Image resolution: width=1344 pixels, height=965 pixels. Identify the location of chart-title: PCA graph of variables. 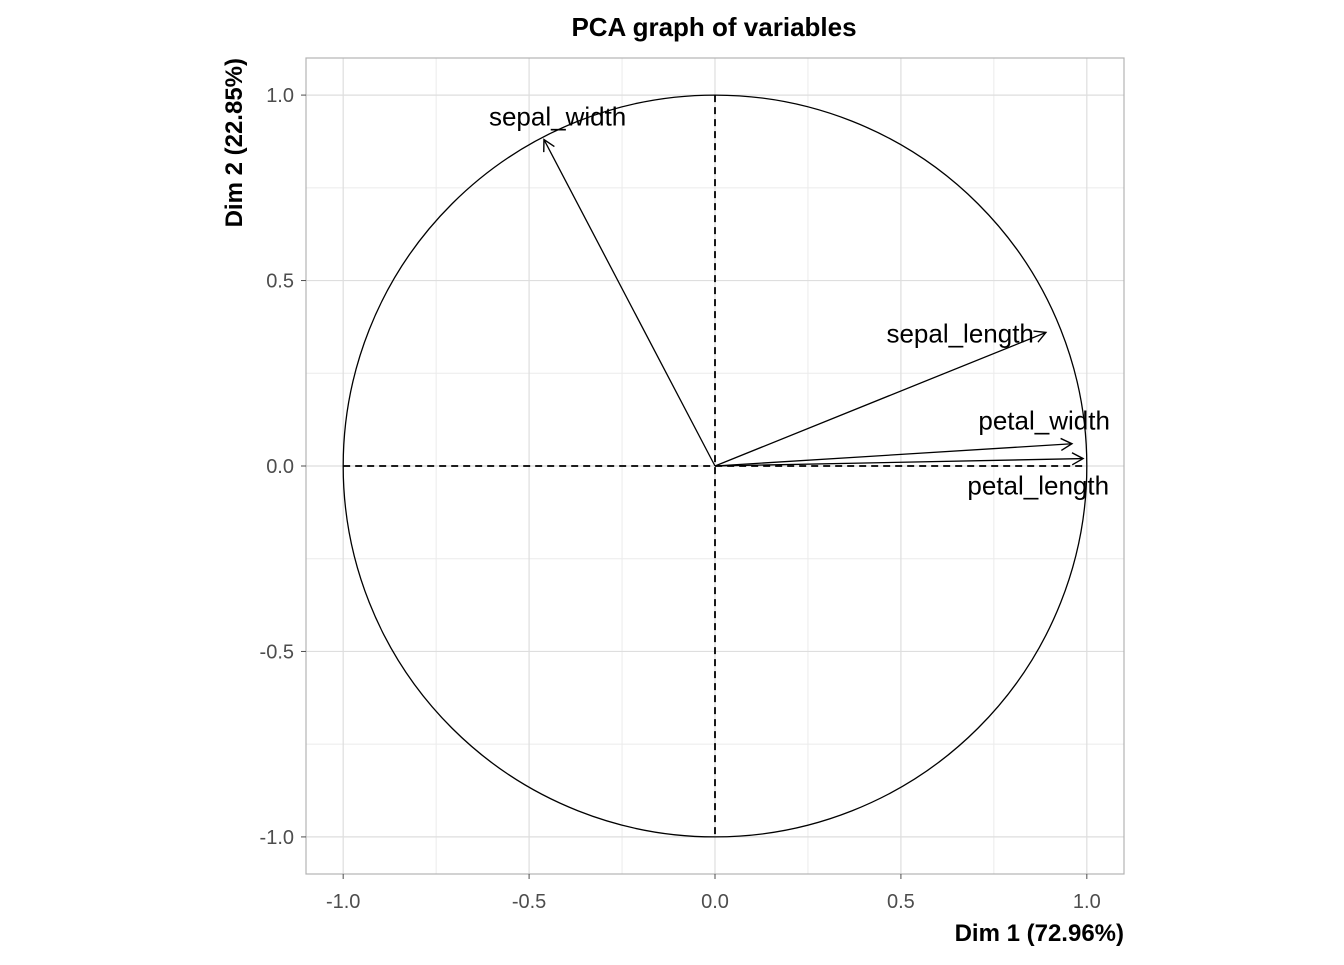
(713, 27).